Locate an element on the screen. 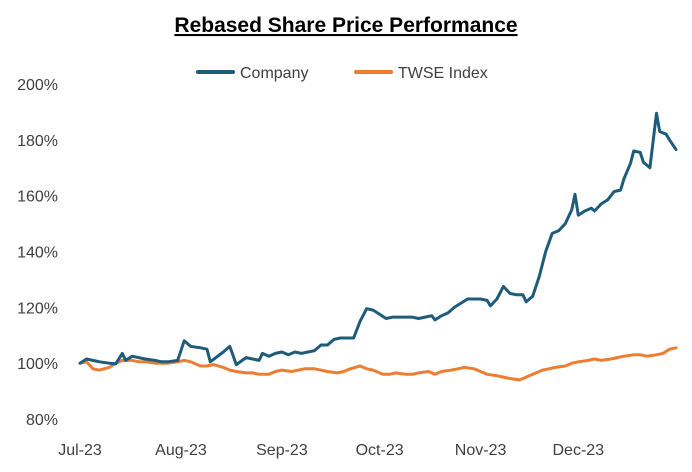  chart-title: Rebased Share Price Performance is located at coordinates (345, 25).